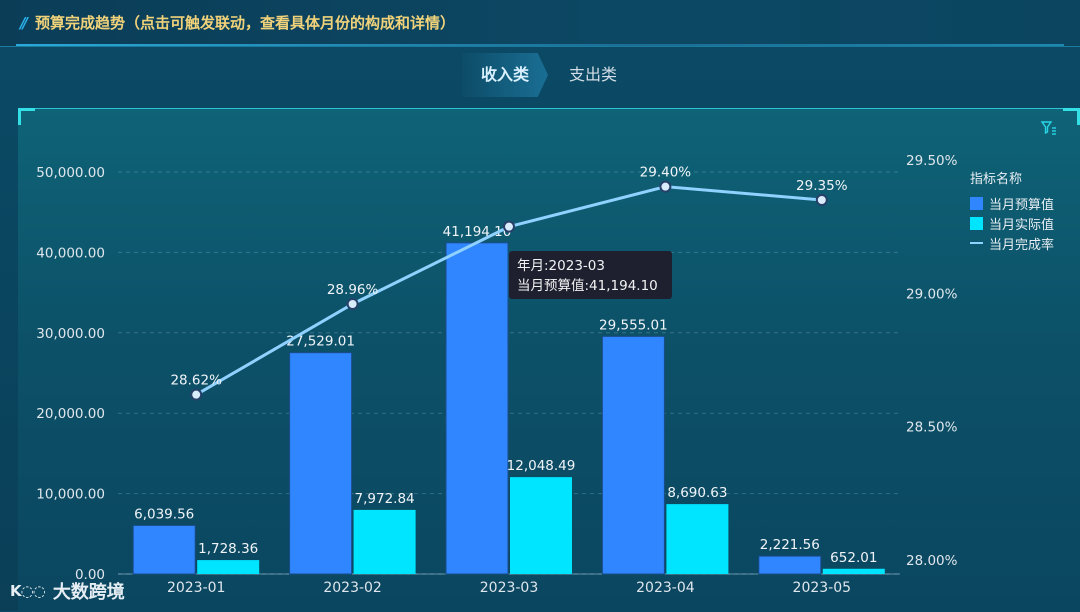  Describe the element at coordinates (70, 334) in the screenshot. I see `left-tick-label: 30,000.00` at that location.